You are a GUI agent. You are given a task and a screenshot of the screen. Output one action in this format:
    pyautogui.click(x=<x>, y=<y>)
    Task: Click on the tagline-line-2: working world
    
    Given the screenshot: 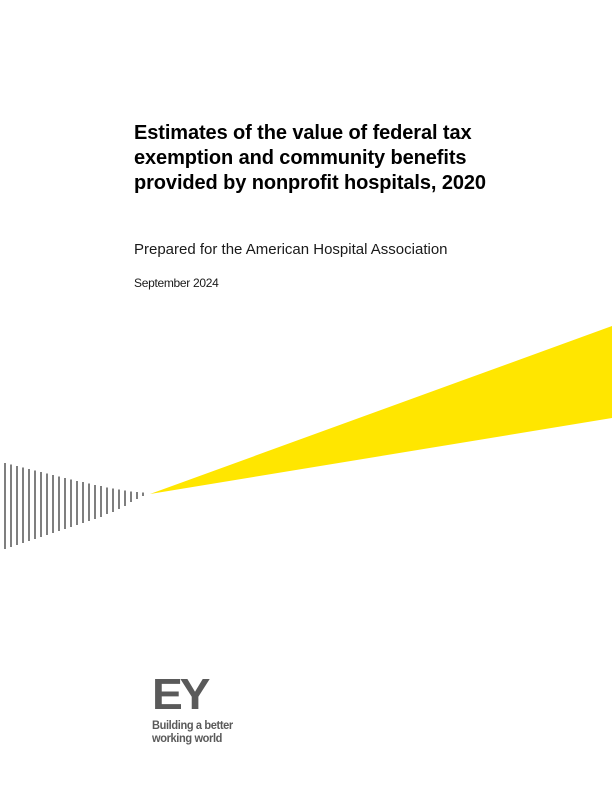 What is the action you would take?
    pyautogui.click(x=187, y=738)
    